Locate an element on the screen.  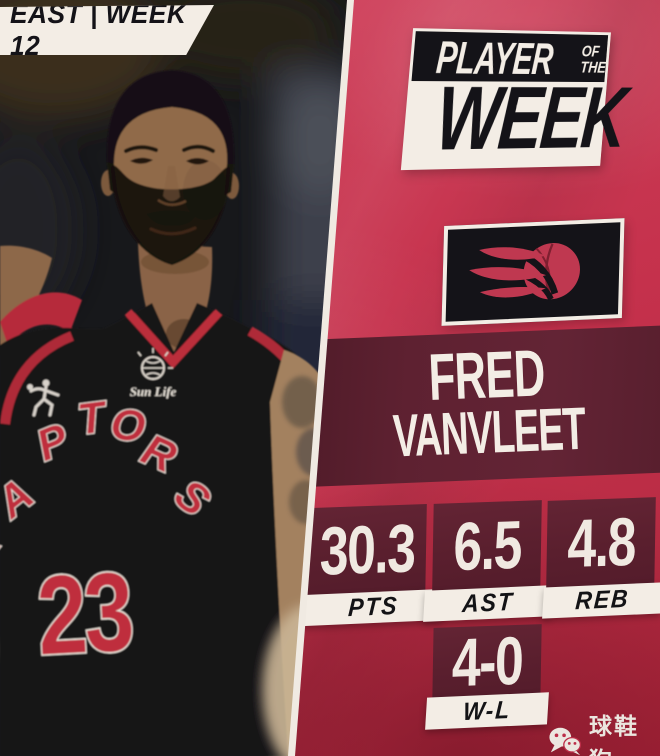
potw-week-word: WEEK is located at coordinates (516, 119).